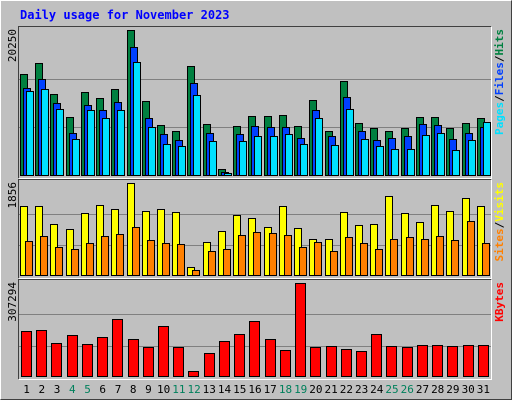 The height and width of the screenshot is (400, 512). Describe the element at coordinates (422, 389) in the screenshot. I see `x-tick-label: 27` at that location.